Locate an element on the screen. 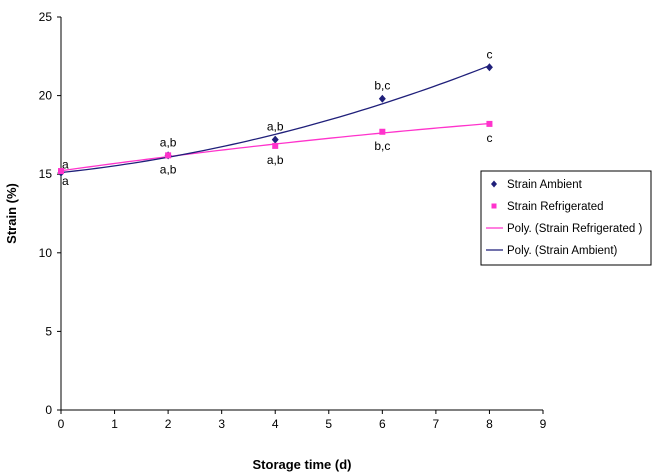  y-tick-label: 0 is located at coordinates (48, 410).